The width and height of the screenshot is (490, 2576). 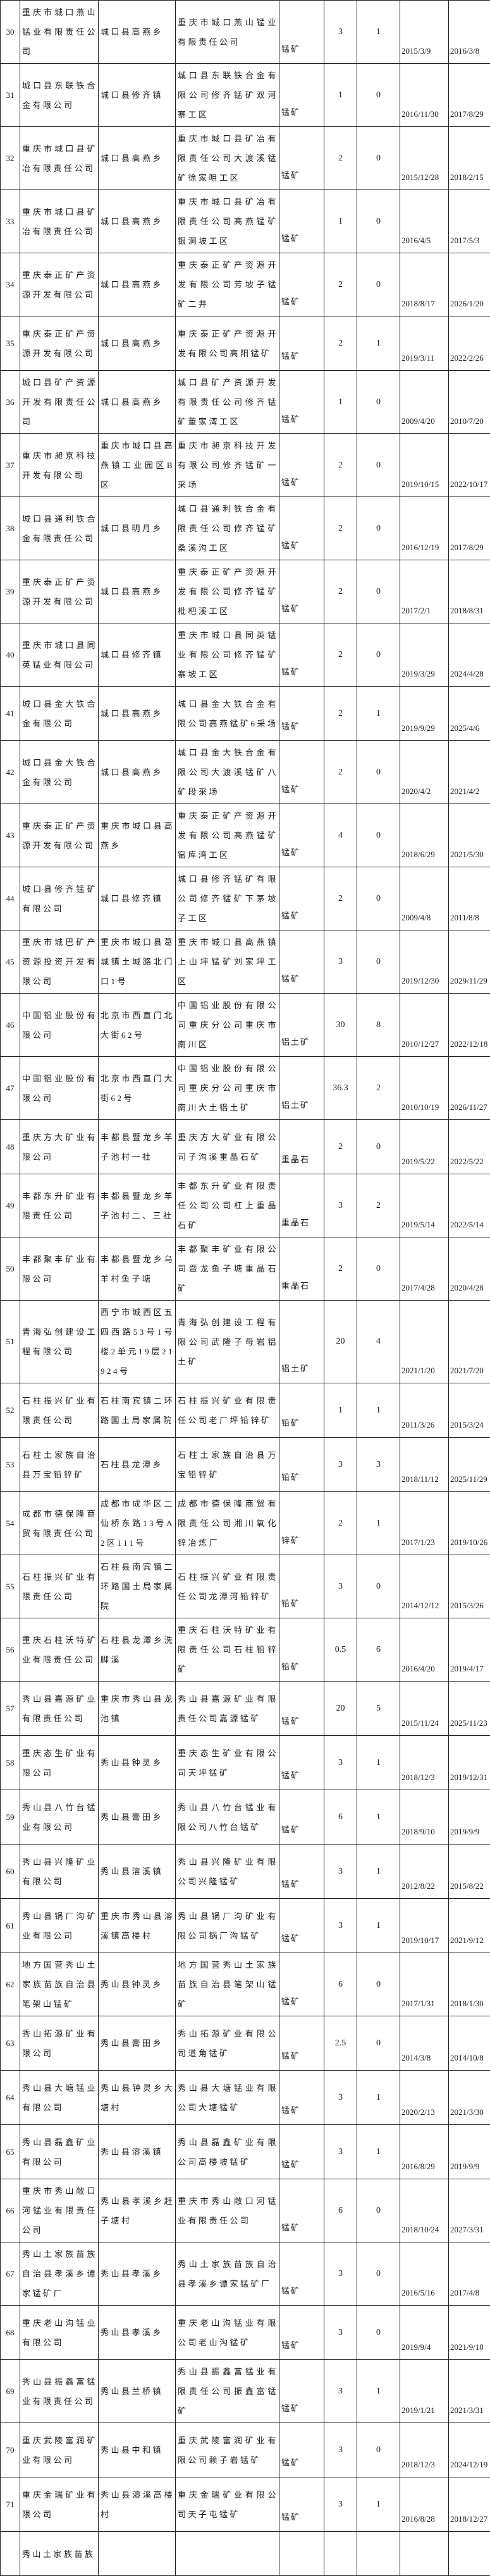 I want to click on cell-date-end: 2019/10/26, so click(x=469, y=1523).